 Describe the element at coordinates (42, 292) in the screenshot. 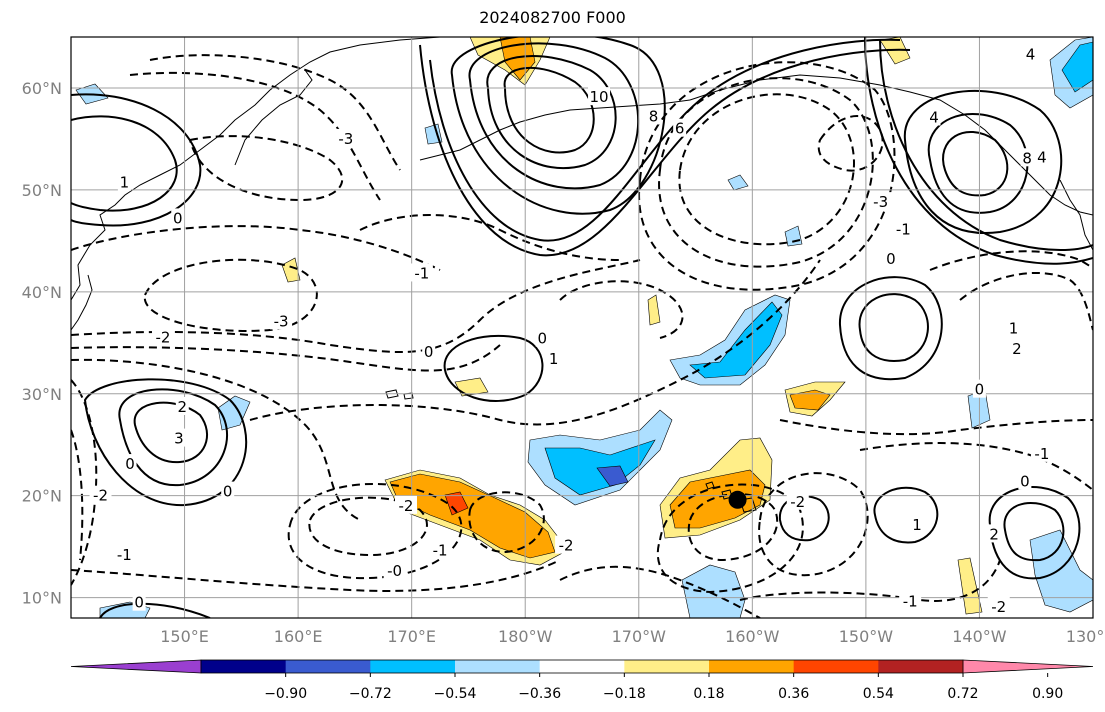

I see `lat-tick-label: 40°N` at that location.